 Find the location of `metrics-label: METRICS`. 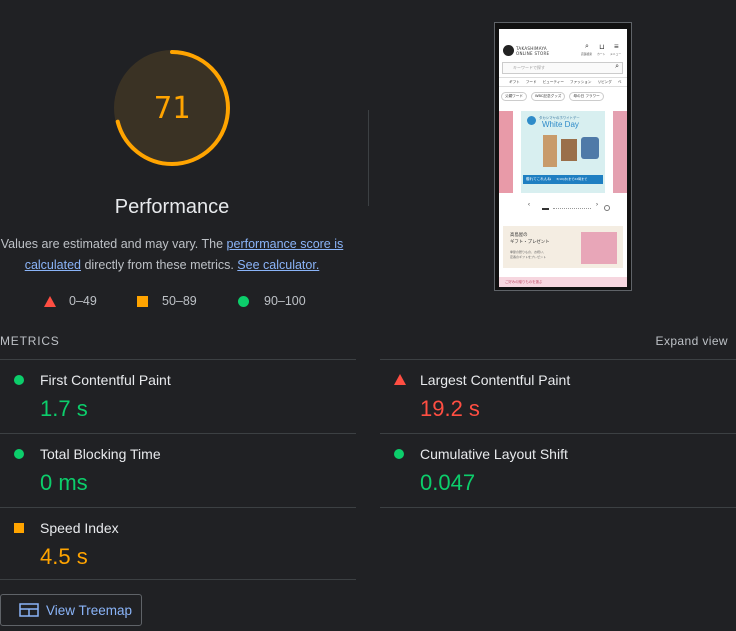

metrics-label: METRICS is located at coordinates (30, 341).